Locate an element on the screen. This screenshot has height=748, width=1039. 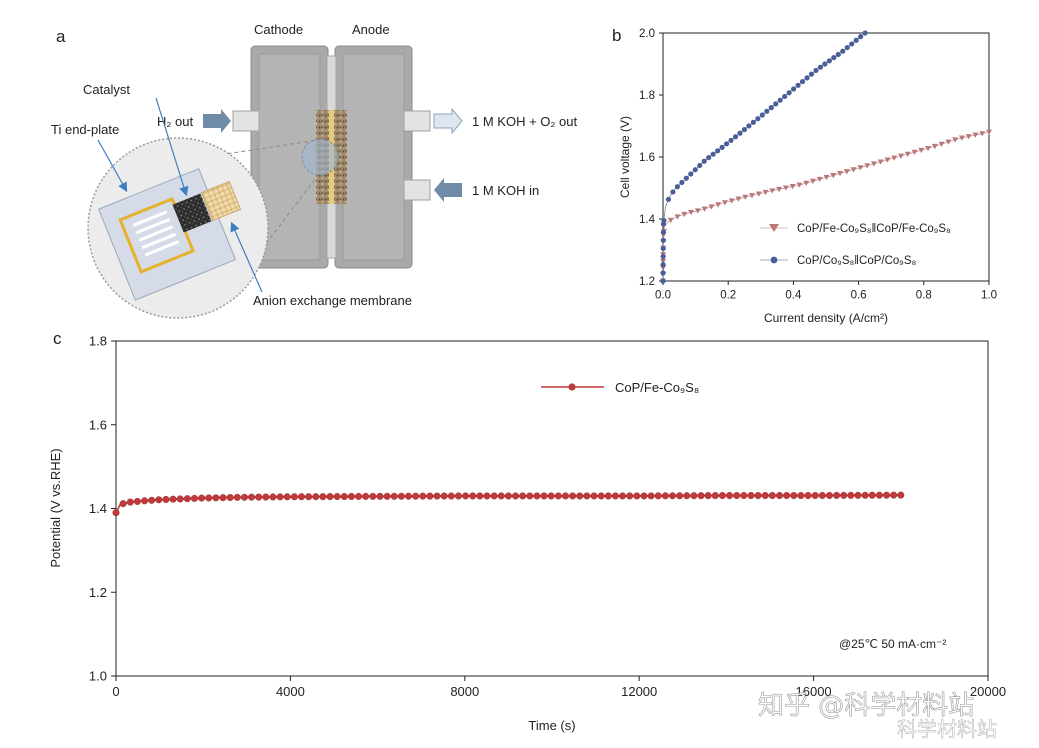
legend-stability-marker is located at coordinates (572, 387).